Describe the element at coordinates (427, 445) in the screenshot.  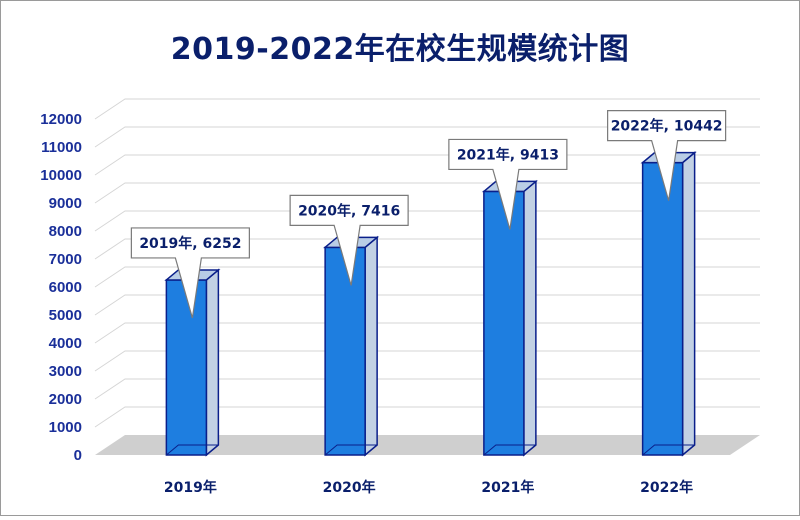
I see `chart-floor` at that location.